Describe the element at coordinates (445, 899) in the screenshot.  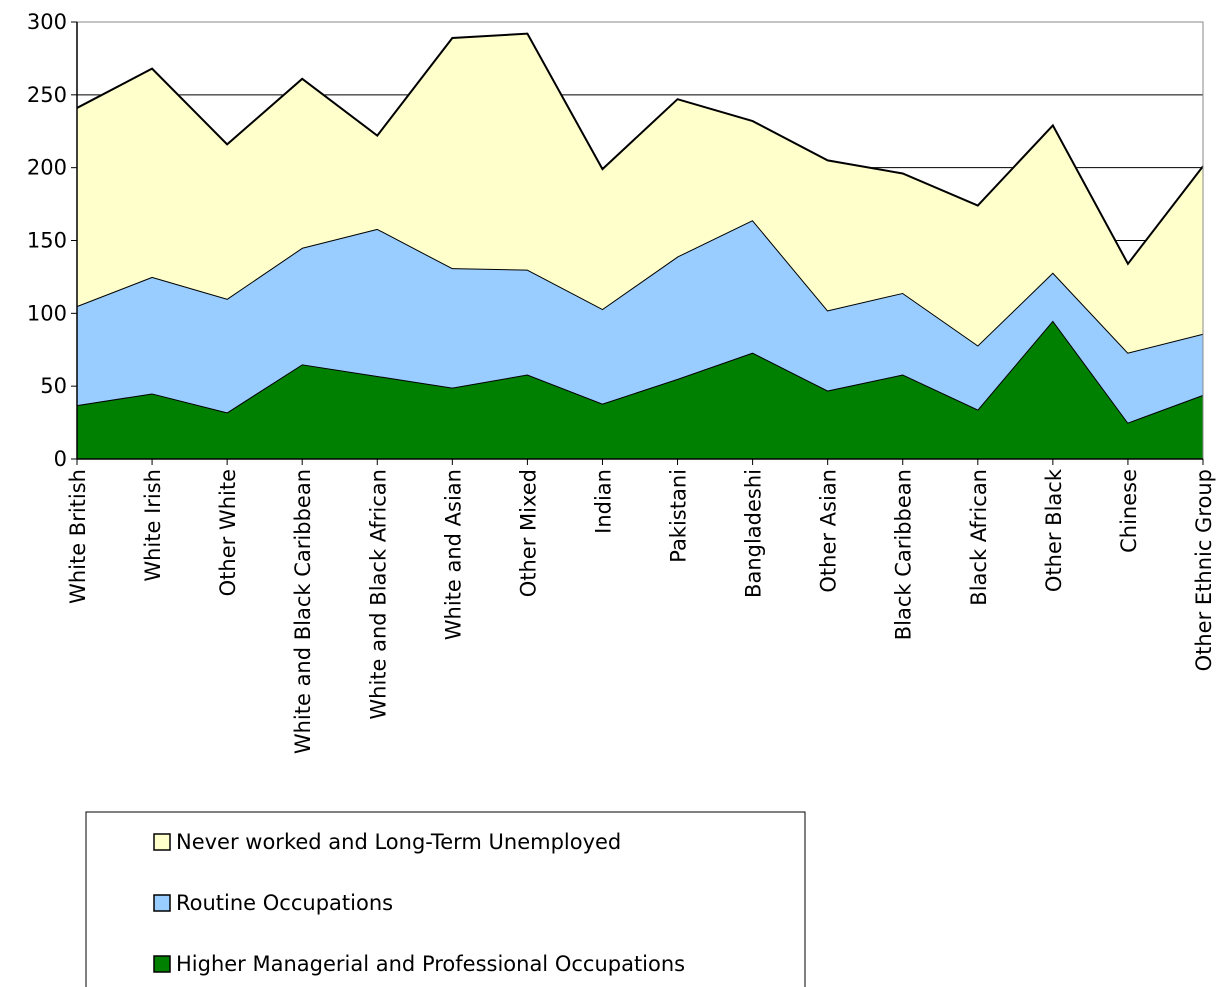
I see `legend-box` at that location.